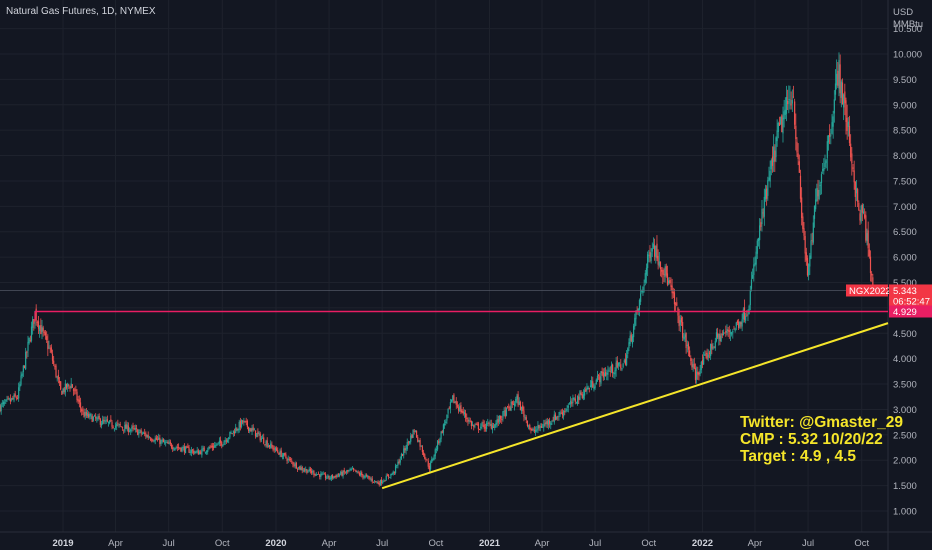 Image resolution: width=932 pixels, height=550 pixels. Describe the element at coordinates (595, 543) in the screenshot. I see `x-tick-label: Jul` at that location.